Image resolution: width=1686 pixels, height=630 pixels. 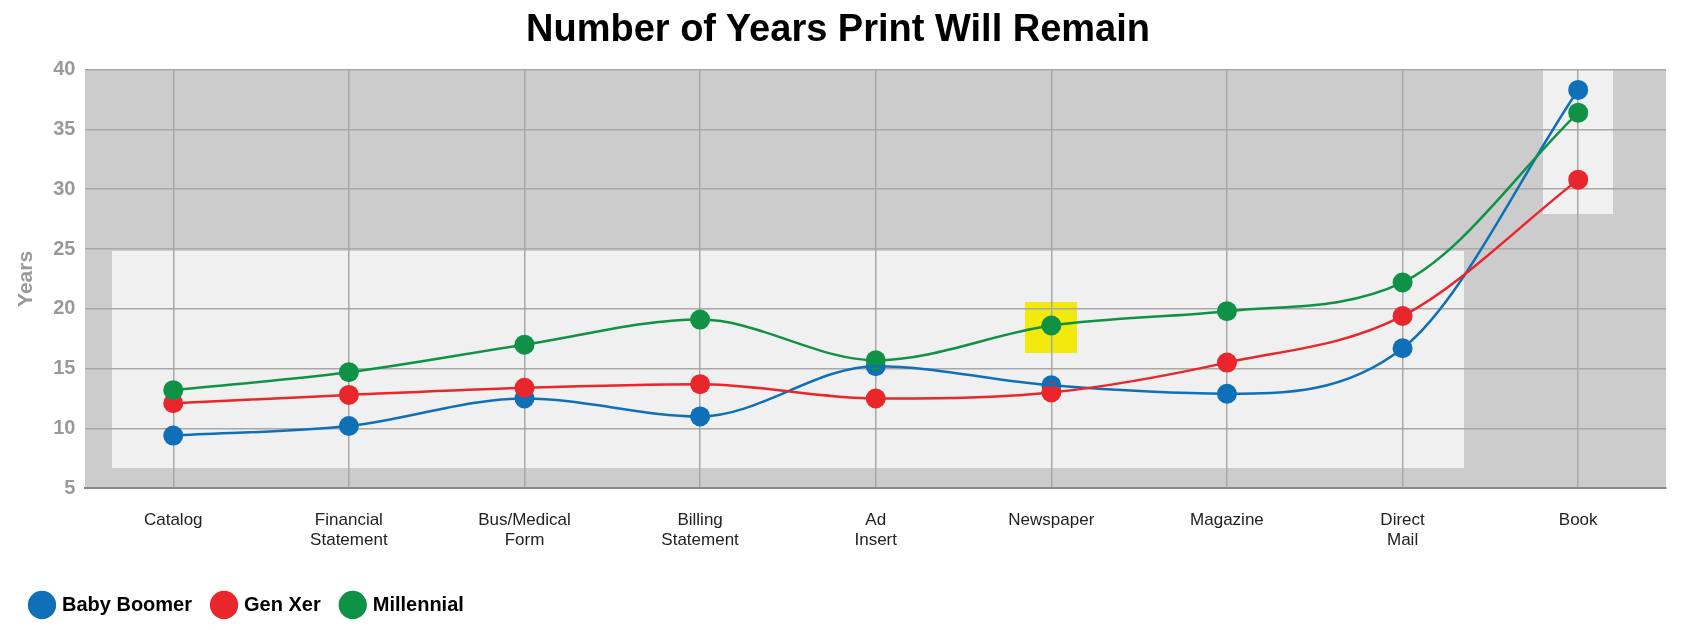 What do you see at coordinates (1578, 520) in the screenshot?
I see `x-tick-label: Book` at bounding box center [1578, 520].